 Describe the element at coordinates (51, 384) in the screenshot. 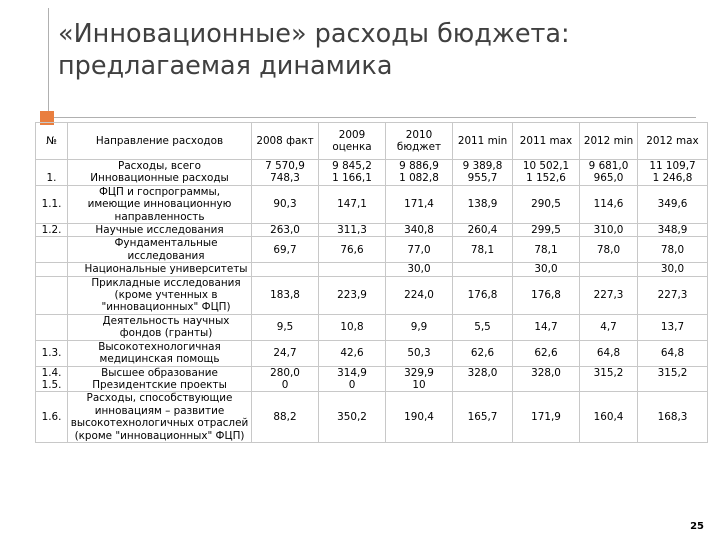

I see `row-number-line: 1.5.` at that location.